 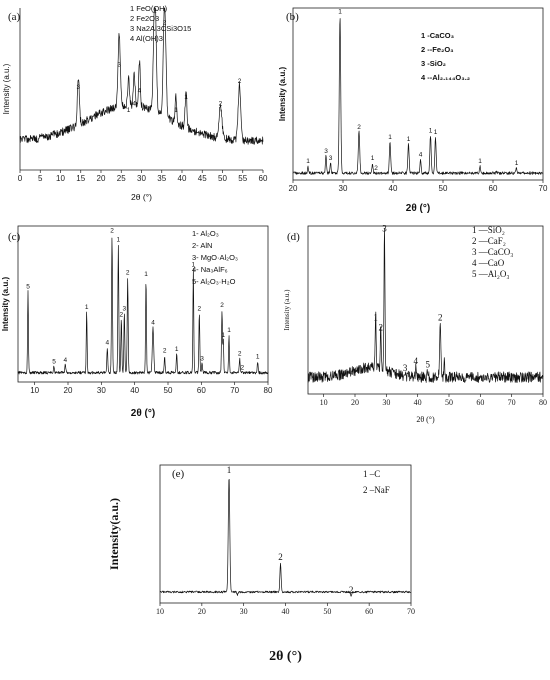 I want to click on panel-label: (a), so click(x=14, y=17).